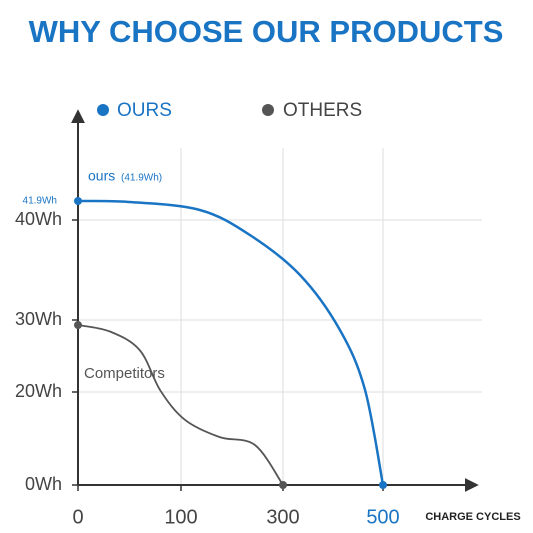 This screenshot has width=533, height=533. Describe the element at coordinates (38, 319) in the screenshot. I see `y-tick-label: 30Wh` at that location.